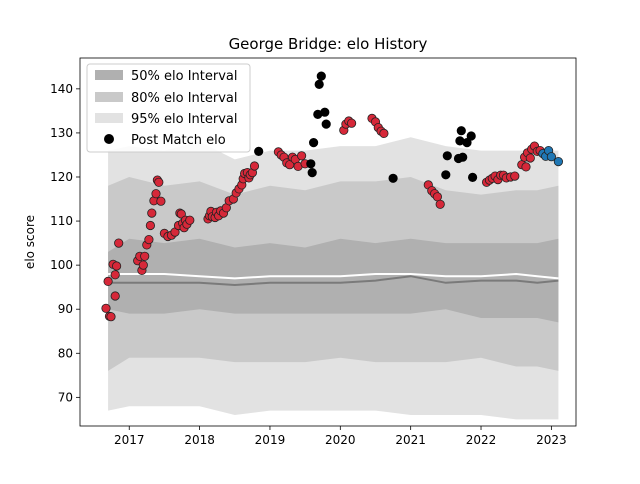  What do you see at coordinates (65, 309) in the screenshot?
I see `y-tick-label: 90` at bounding box center [65, 309].